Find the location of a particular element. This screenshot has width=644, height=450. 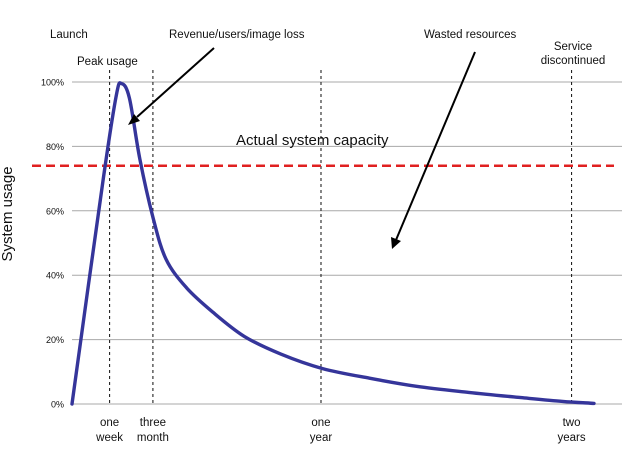

annotation-service: discontinued is located at coordinates (573, 61).